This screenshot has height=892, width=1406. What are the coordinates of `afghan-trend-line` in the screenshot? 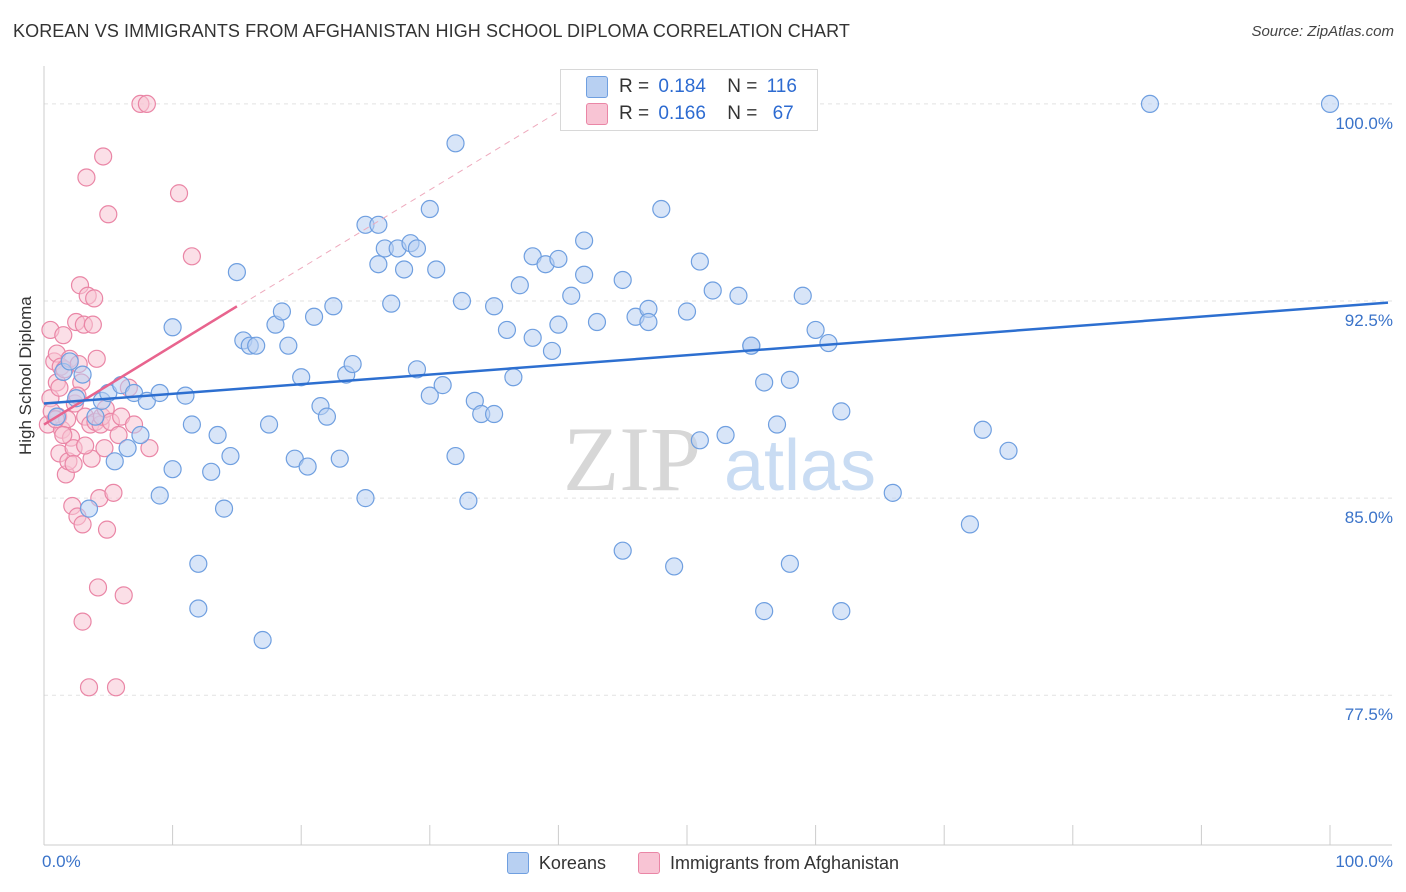 It's located at (140, 365).